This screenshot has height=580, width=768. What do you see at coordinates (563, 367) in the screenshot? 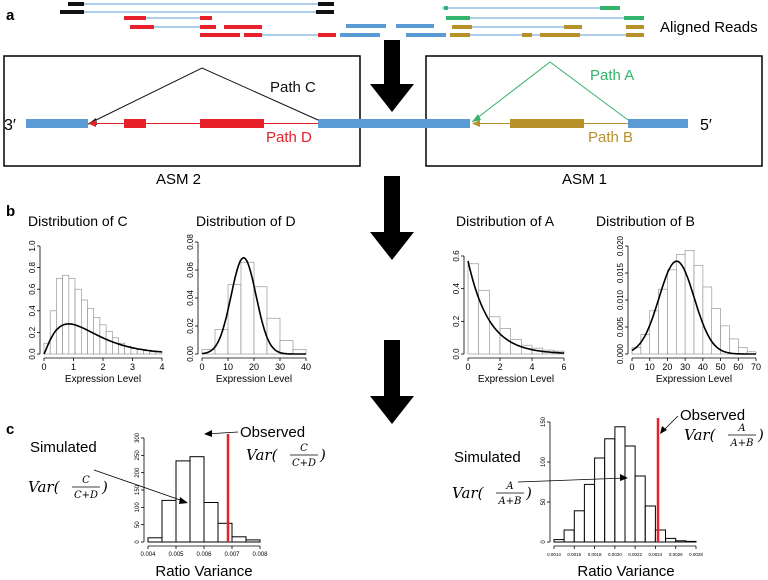
I see `x-tick-label: 6` at bounding box center [563, 367].